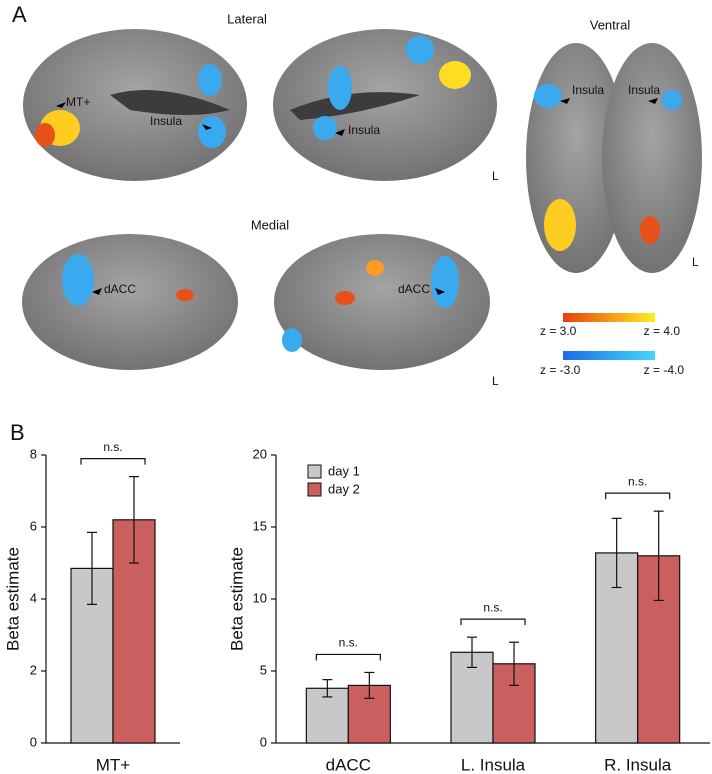 This screenshot has width=712, height=774. I want to click on colorbar-label: z = 4.0, so click(662, 331).